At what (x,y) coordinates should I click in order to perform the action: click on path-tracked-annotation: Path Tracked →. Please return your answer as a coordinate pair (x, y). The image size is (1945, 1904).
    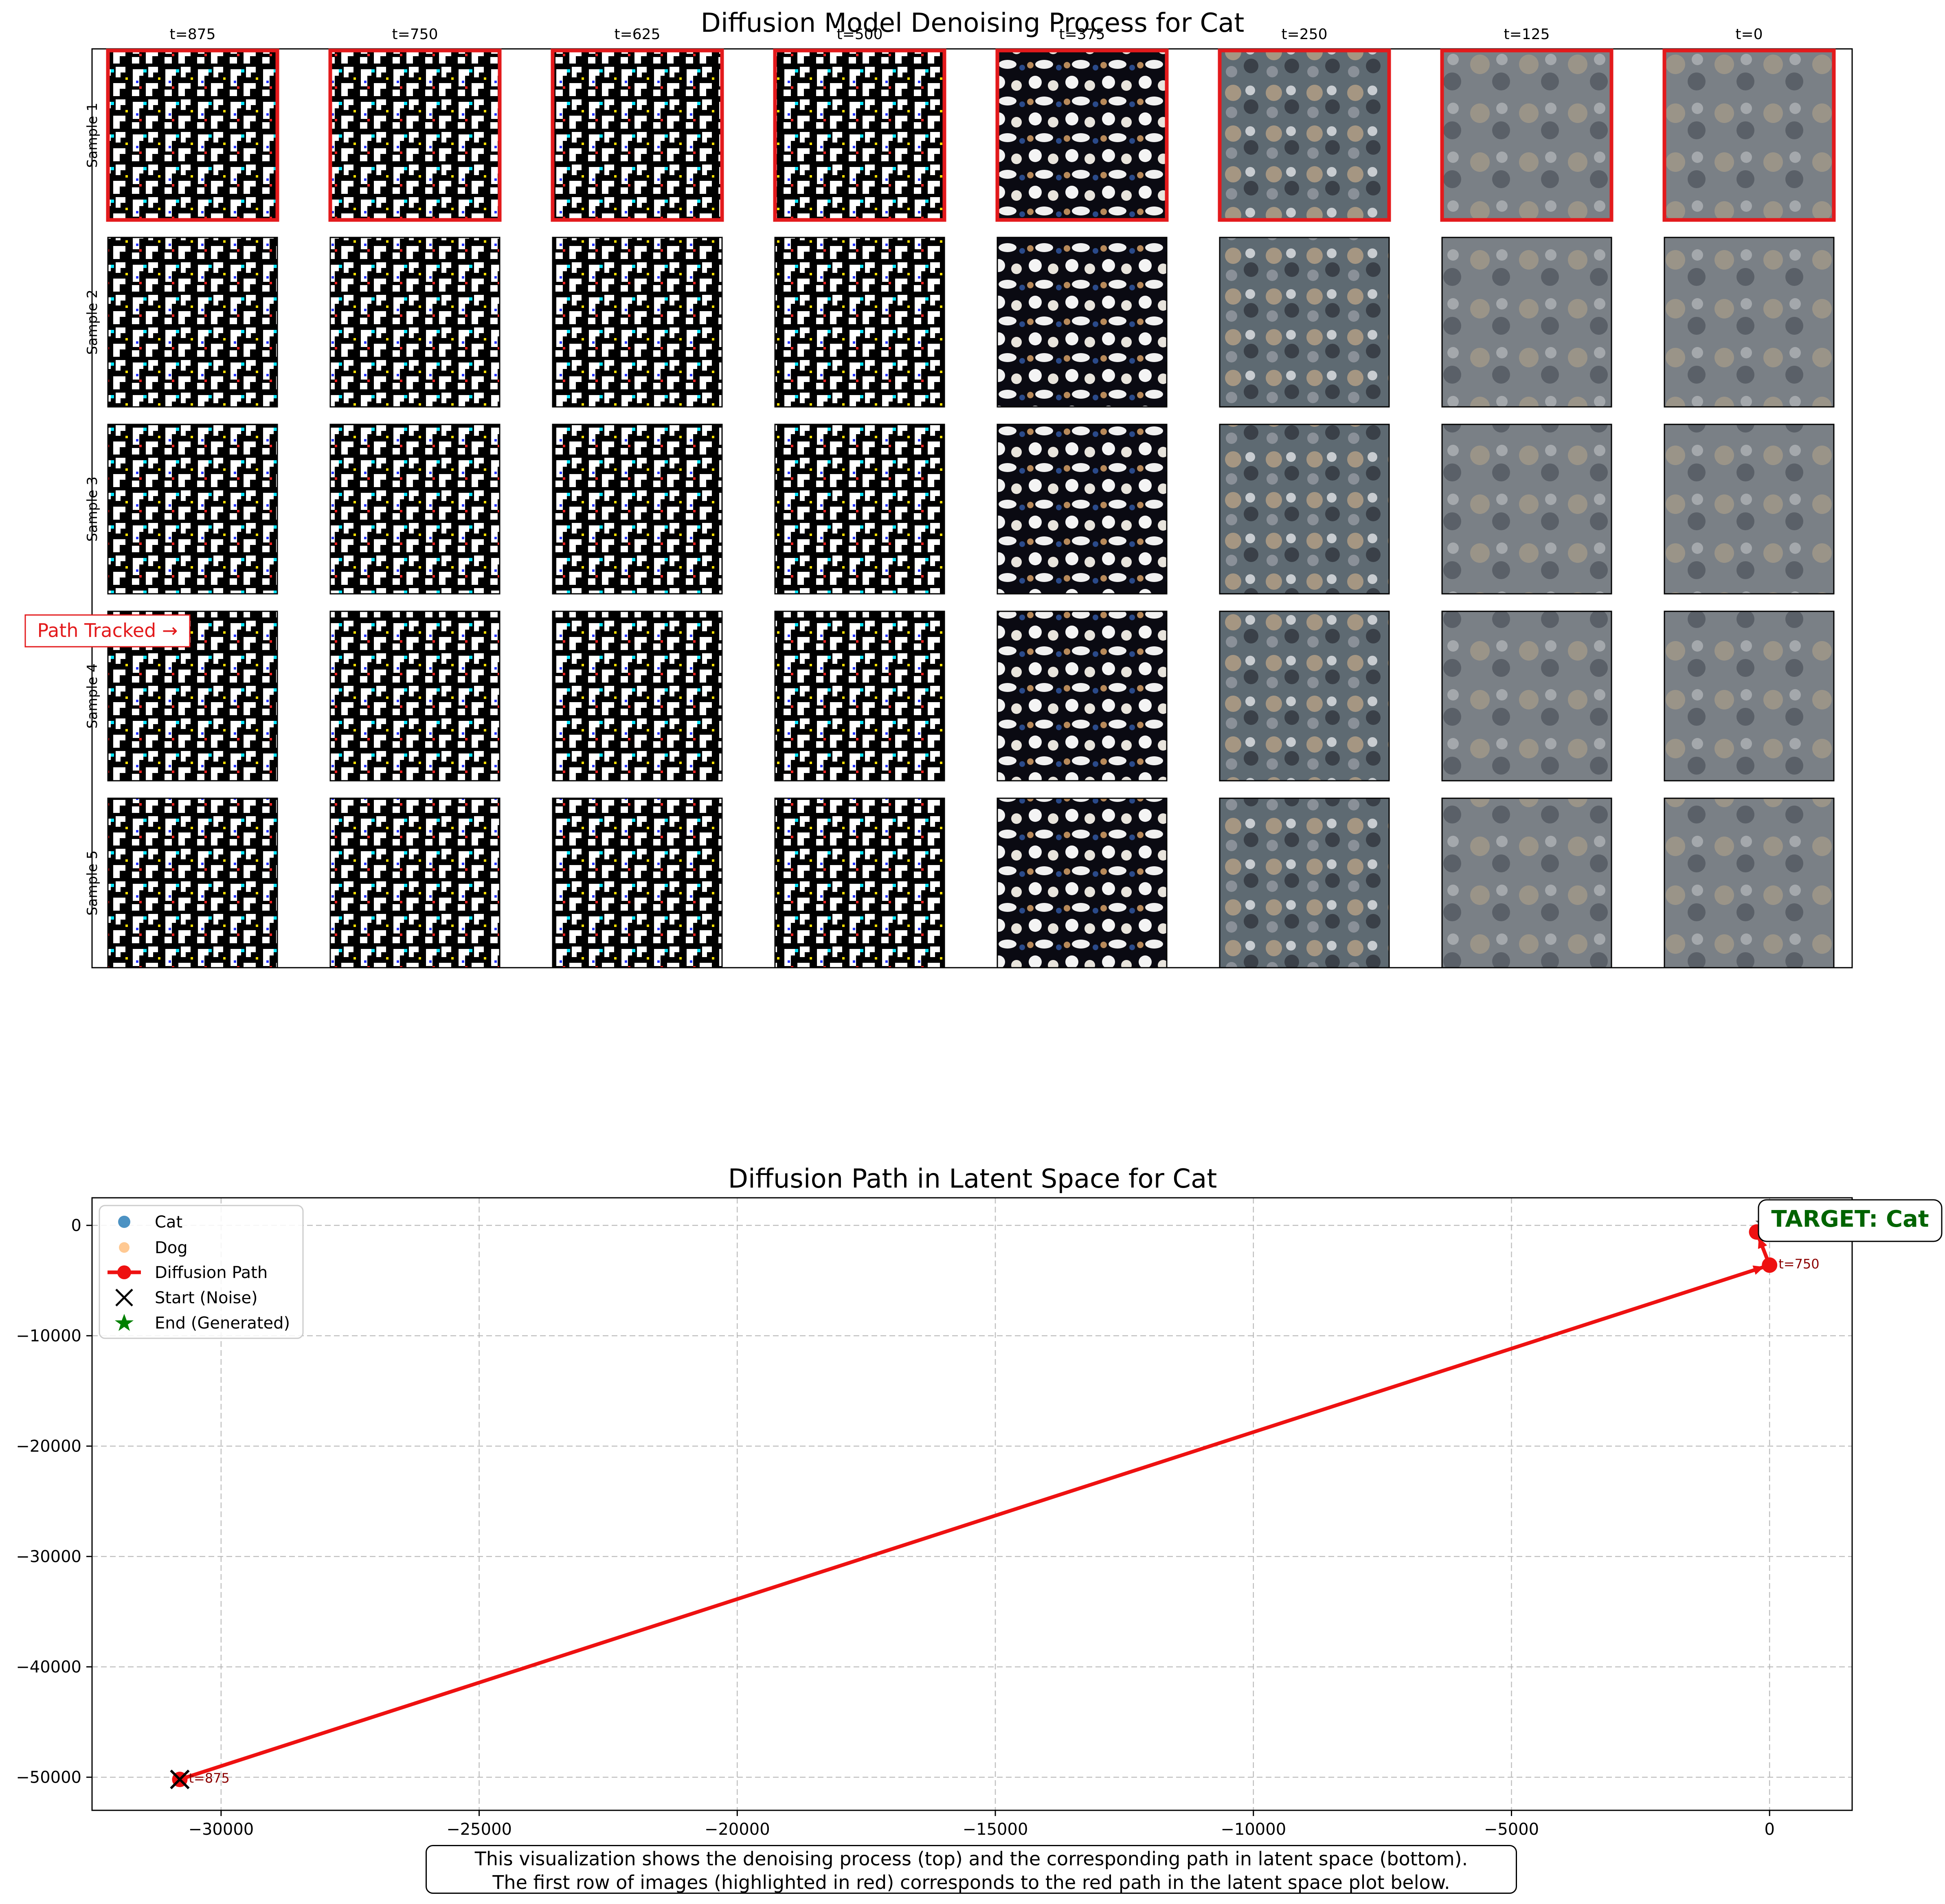
    Looking at the image, I should click on (108, 631).